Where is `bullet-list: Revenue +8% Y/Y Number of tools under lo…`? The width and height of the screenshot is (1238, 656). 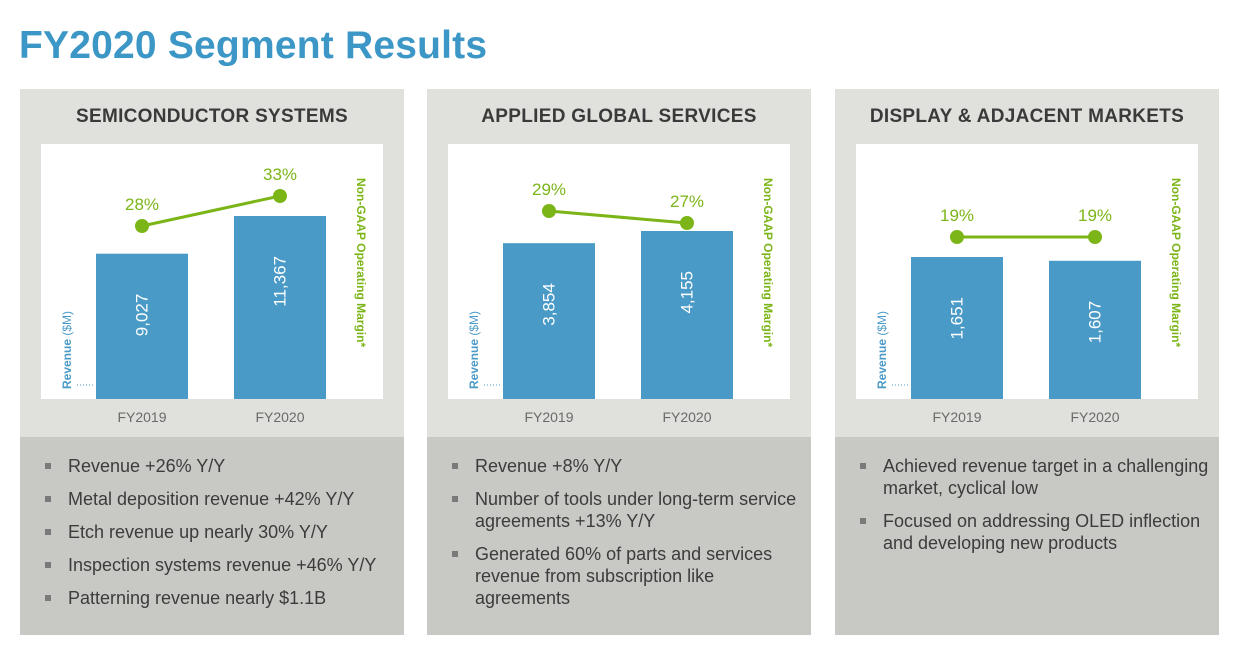 bullet-list: Revenue +8% Y/Y Number of tools under lo… is located at coordinates (626, 537).